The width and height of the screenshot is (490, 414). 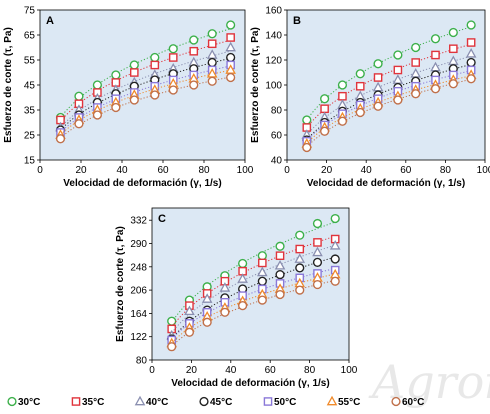 I want to click on legend-marker-50C, so click(x=268, y=401).